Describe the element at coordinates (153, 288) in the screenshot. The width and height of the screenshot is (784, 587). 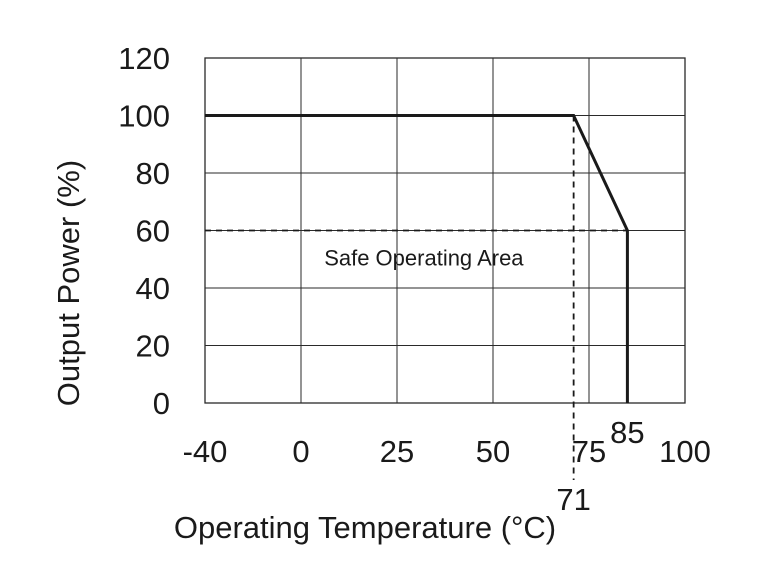
I see `y-tick-label: 40` at that location.